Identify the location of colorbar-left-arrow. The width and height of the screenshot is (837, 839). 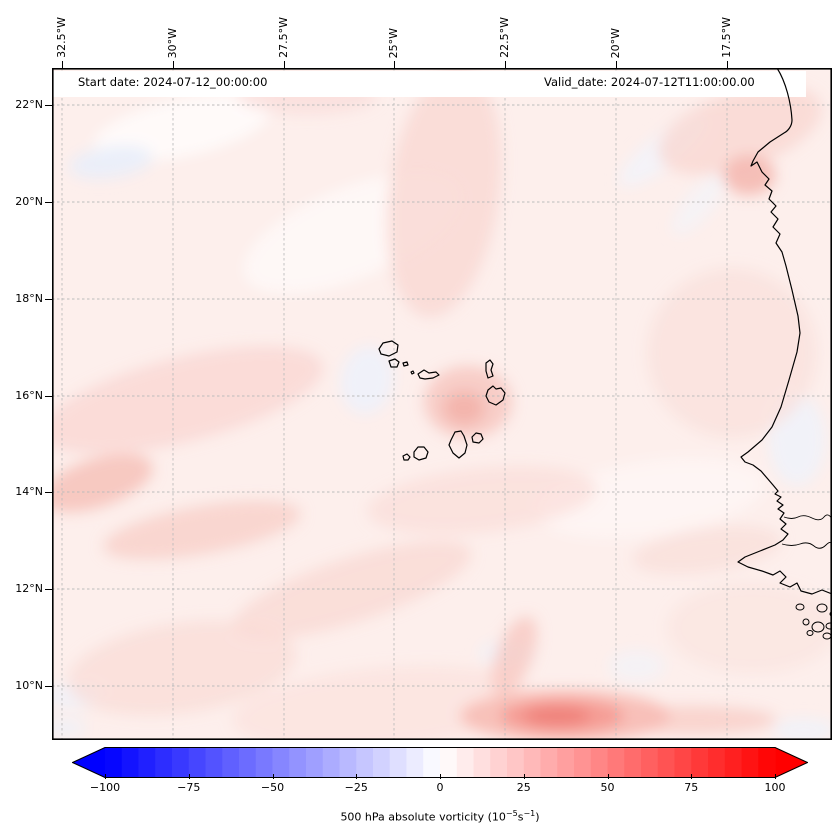
(88, 762).